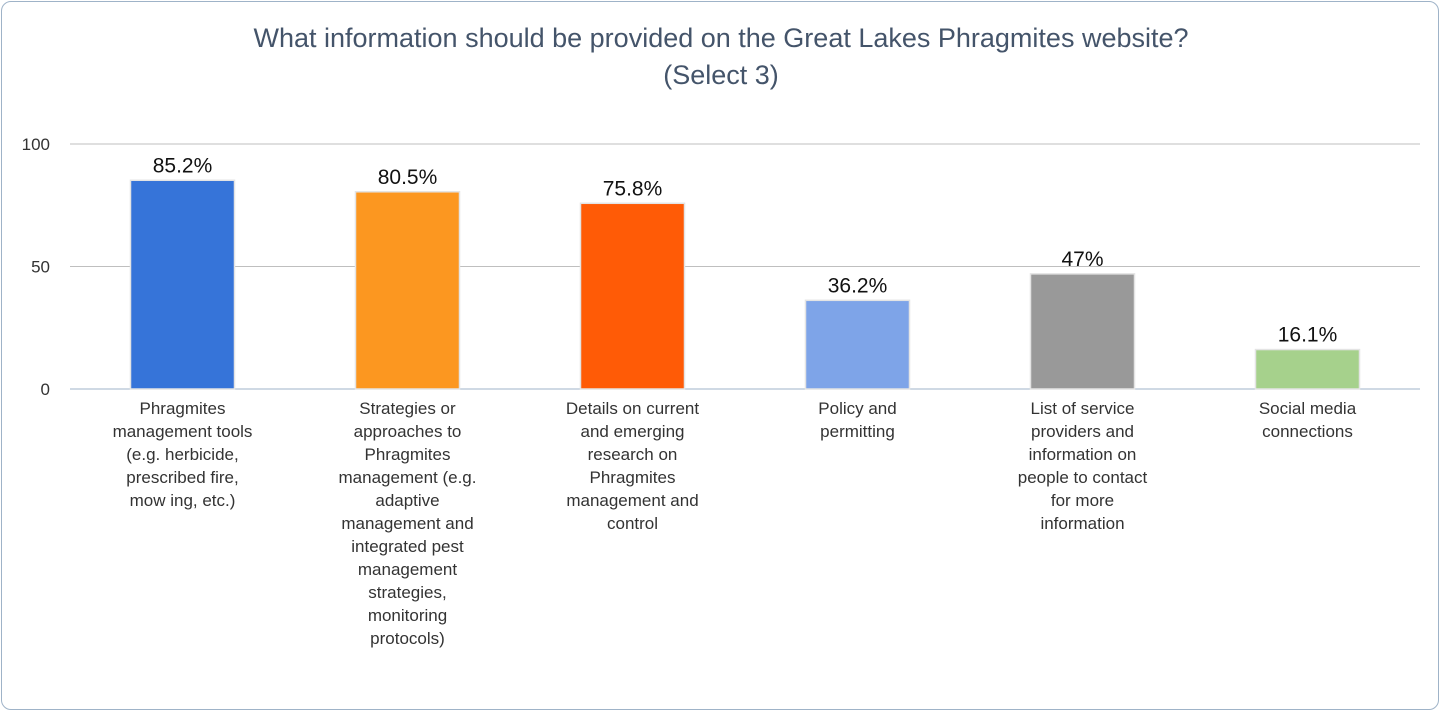 Image resolution: width=1442 pixels, height=713 pixels. I want to click on x-category-label: Social media connections, so click(1307, 420).